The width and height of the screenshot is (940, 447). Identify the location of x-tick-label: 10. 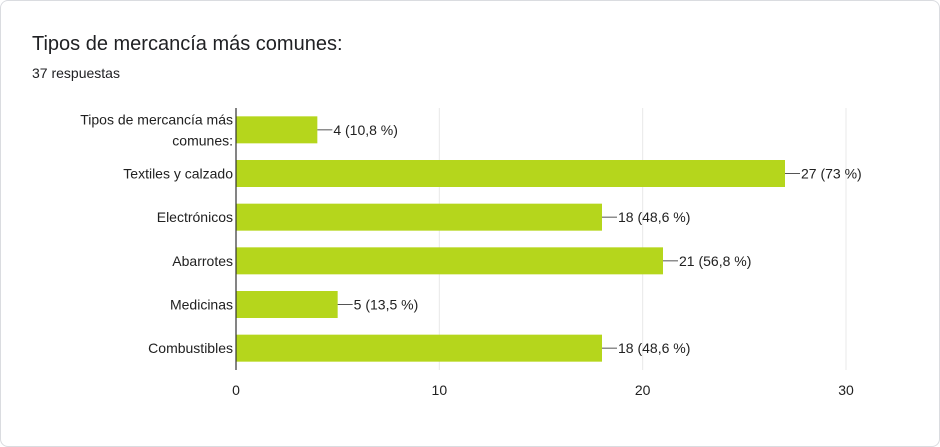
(440, 390).